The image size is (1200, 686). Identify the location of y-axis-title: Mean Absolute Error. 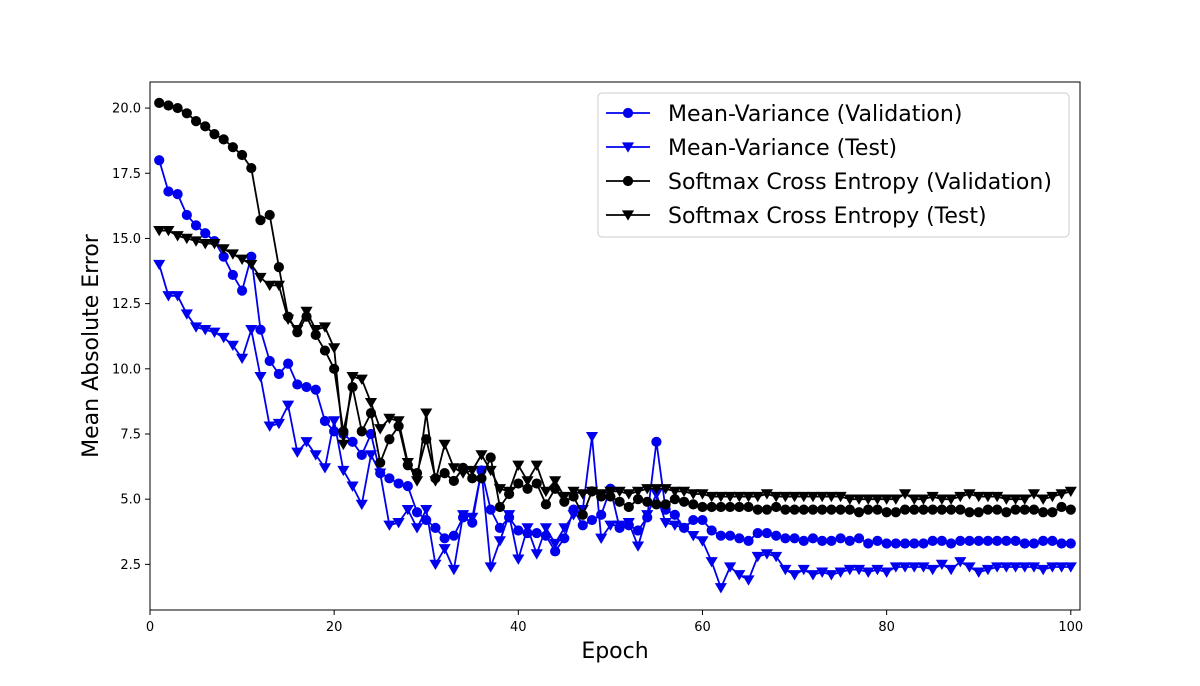
(91, 345).